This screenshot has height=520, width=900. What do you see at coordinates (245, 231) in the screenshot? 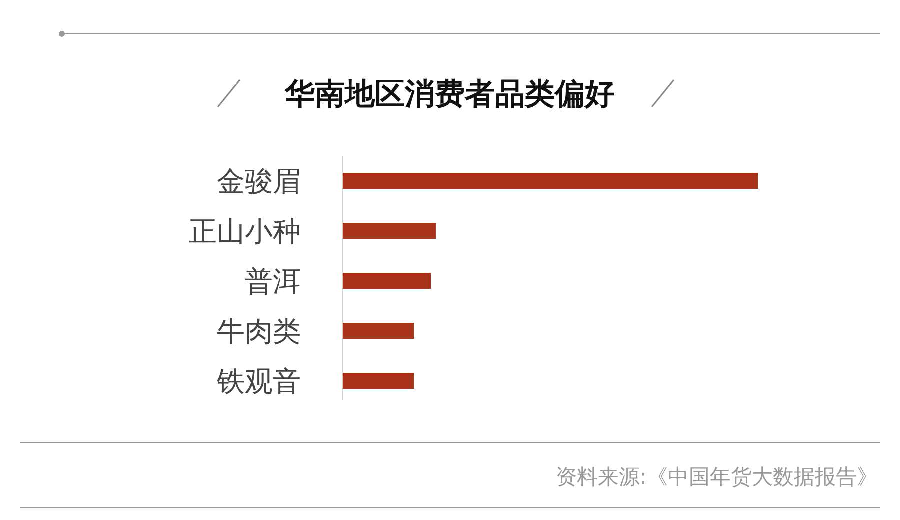
I see `y-tick-label: 正山小种` at bounding box center [245, 231].